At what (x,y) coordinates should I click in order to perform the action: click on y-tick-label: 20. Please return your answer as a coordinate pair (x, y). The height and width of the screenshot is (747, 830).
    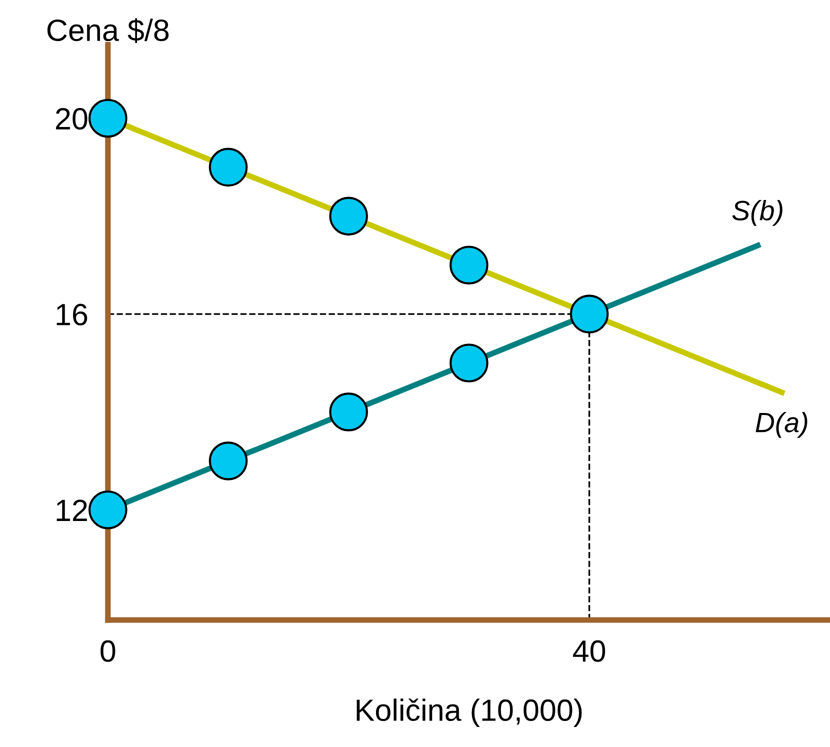
    Looking at the image, I should click on (72, 119).